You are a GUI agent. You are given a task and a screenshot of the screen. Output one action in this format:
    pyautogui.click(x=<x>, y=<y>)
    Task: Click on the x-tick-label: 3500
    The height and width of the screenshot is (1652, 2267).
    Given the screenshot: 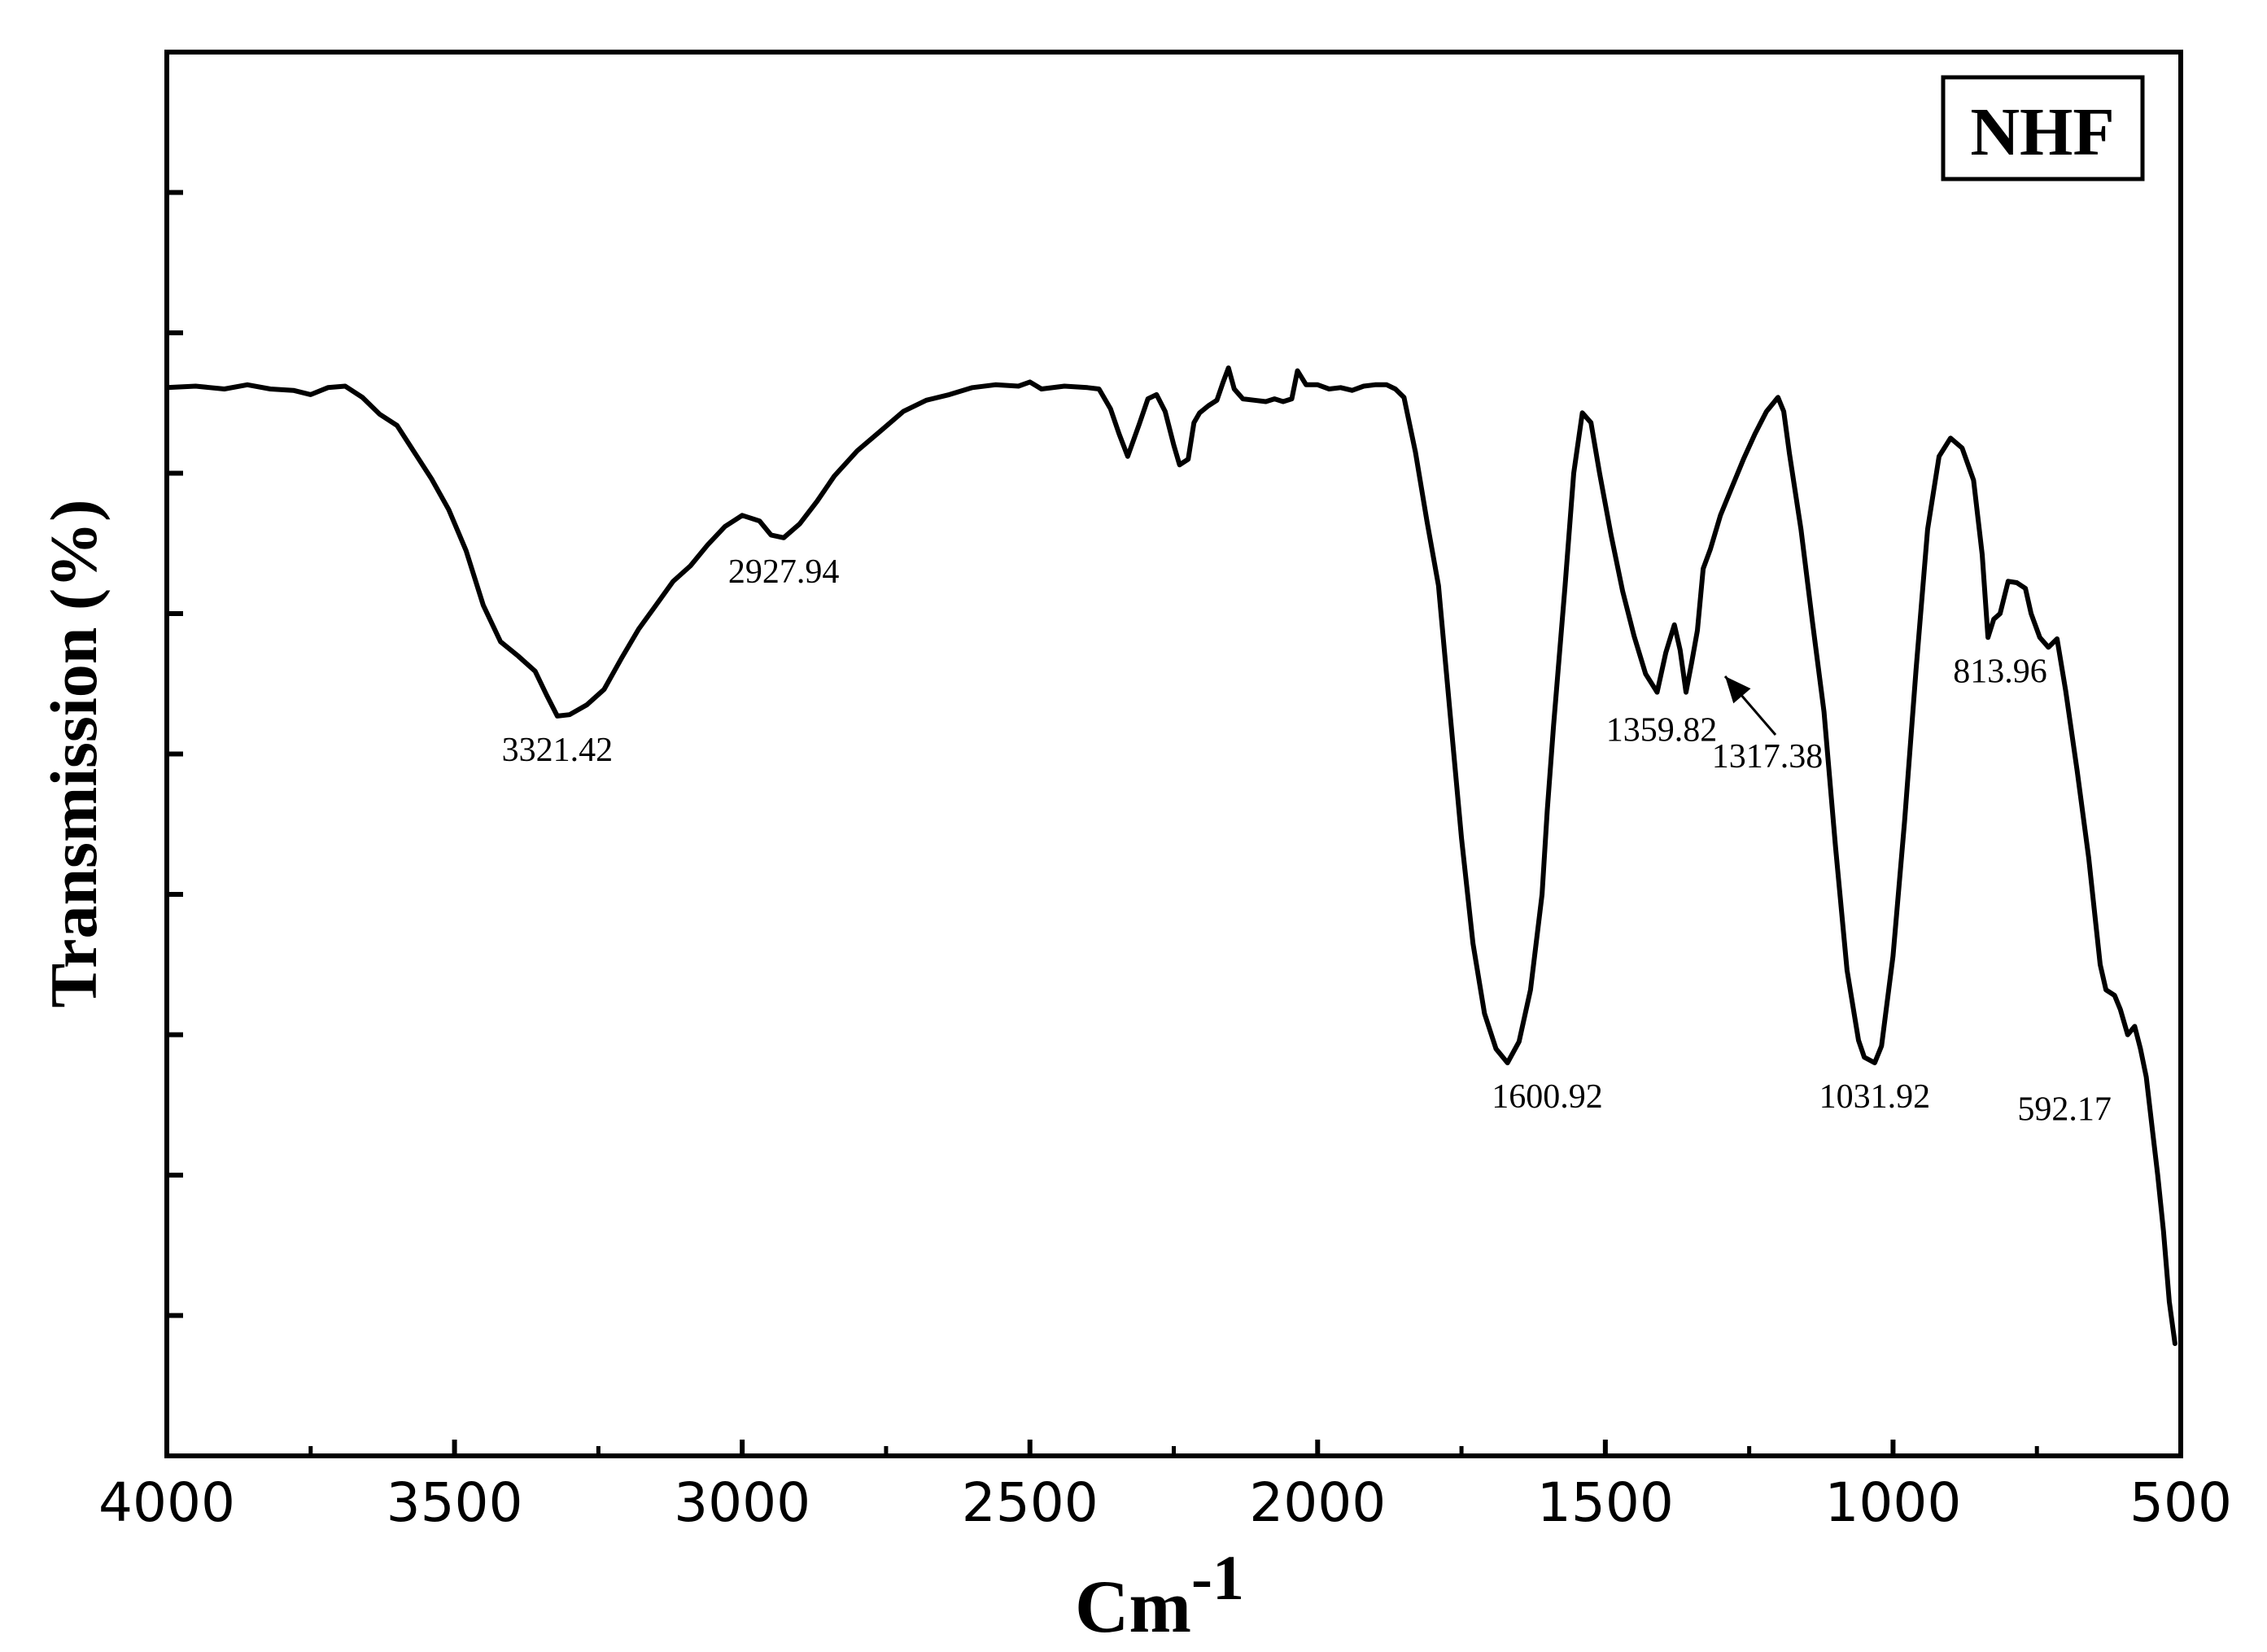 What is the action you would take?
    pyautogui.click(x=455, y=1502)
    